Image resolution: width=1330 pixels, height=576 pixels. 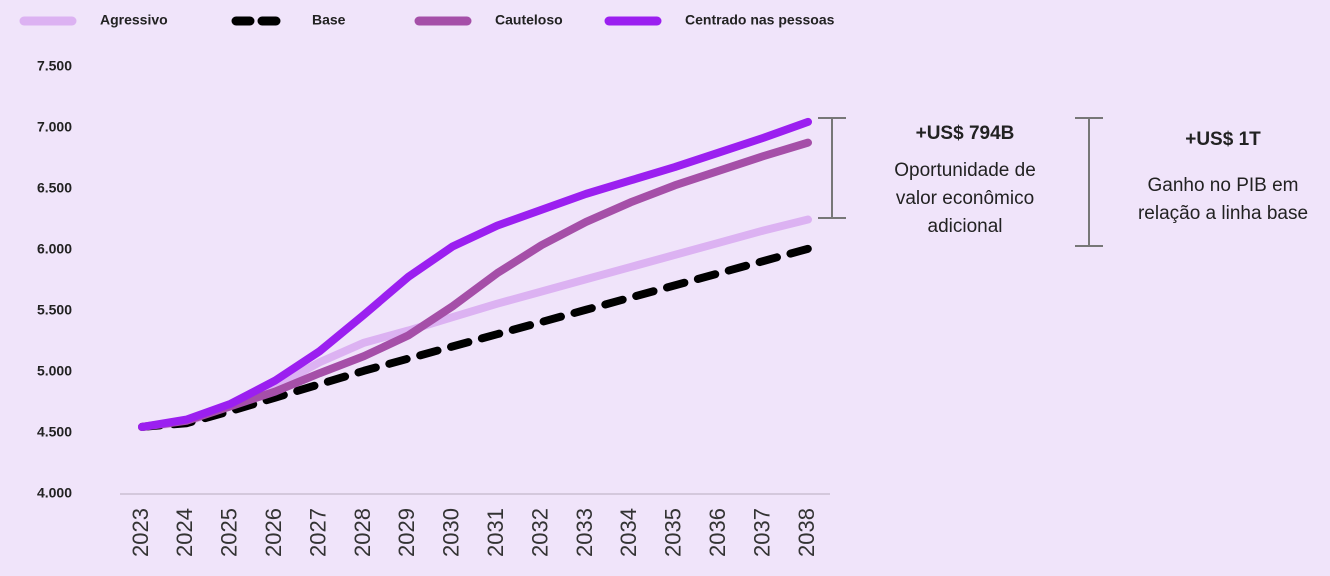 What do you see at coordinates (717, 532) in the screenshot?
I see `x-tick-label: 2036` at bounding box center [717, 532].